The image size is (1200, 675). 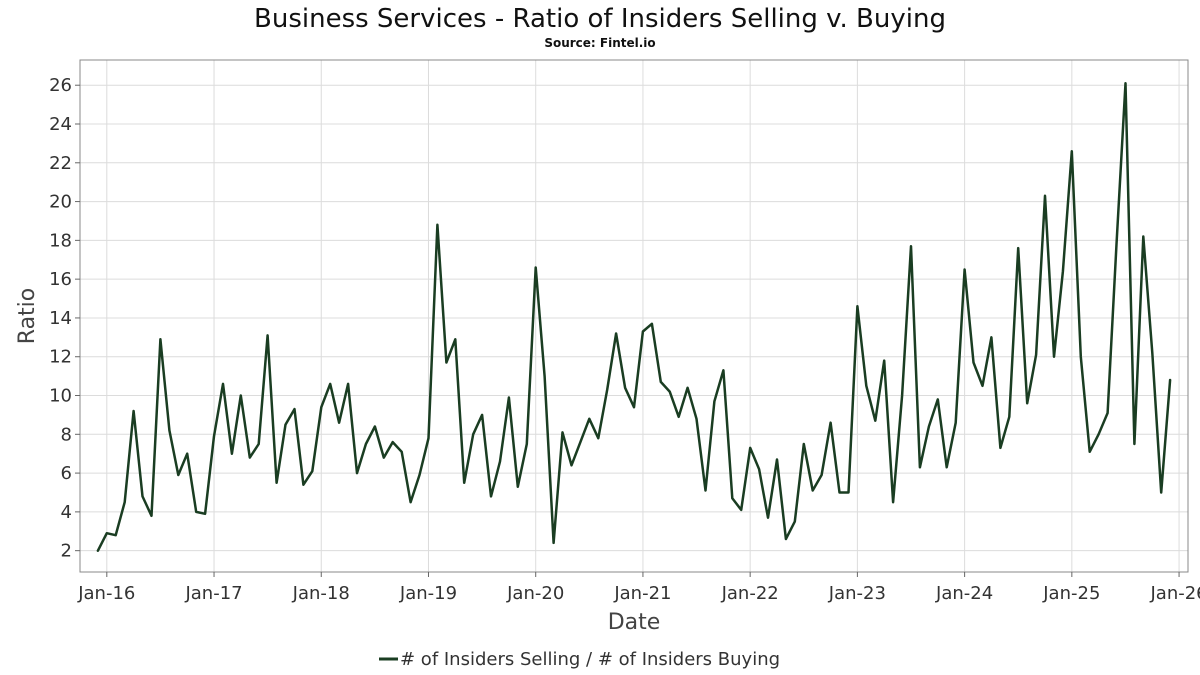 I want to click on y-axis-label: Ratio, so click(x=27, y=316).